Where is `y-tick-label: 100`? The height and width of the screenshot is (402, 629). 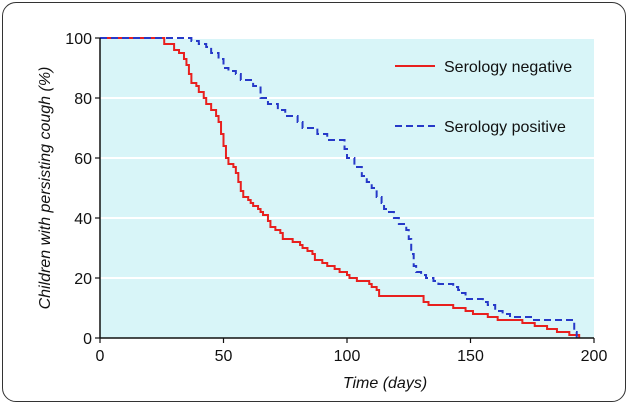
y-tick-label: 100 is located at coordinates (78, 39).